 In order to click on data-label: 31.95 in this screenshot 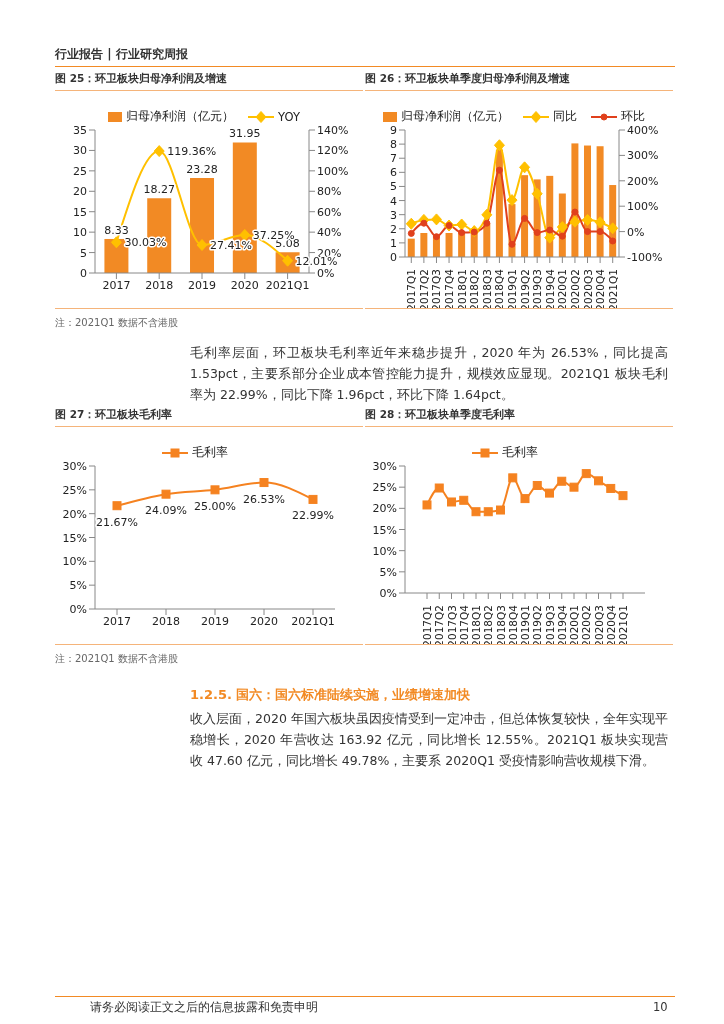, I will do `click(245, 134)`.